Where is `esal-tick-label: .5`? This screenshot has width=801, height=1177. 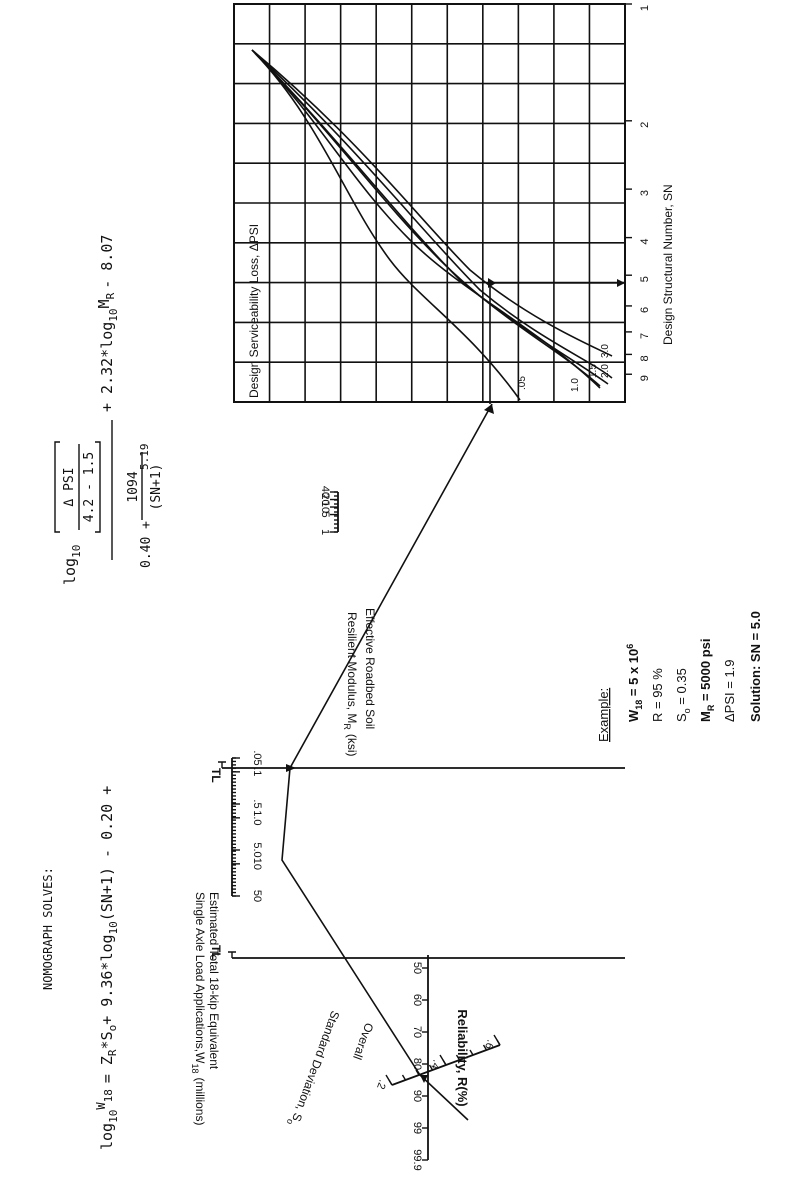
esal-tick-label: .5 is located at coordinates (257, 803).